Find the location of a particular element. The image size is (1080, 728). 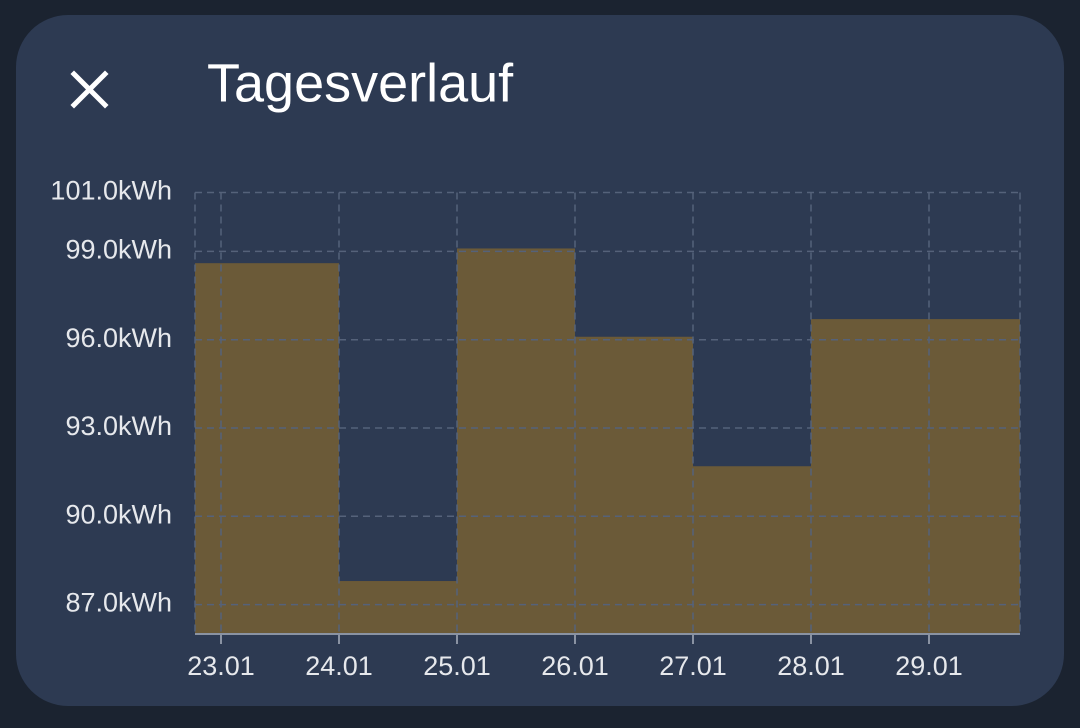

close-icon-stroke is located at coordinates (89, 89).